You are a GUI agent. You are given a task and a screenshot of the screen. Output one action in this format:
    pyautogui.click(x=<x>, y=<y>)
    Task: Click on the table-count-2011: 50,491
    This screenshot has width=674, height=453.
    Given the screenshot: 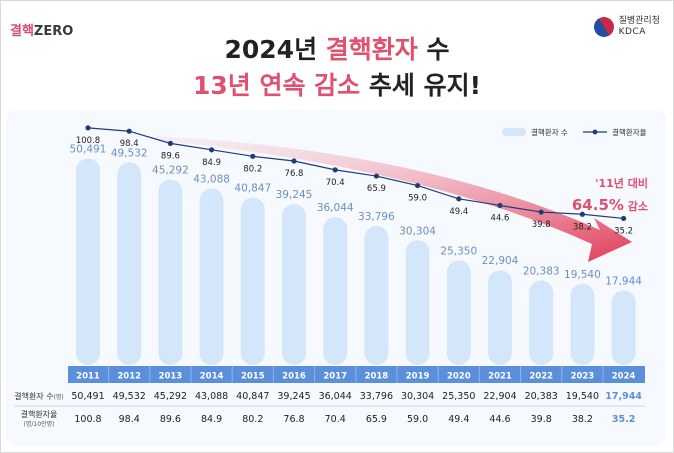 What is the action you would take?
    pyautogui.click(x=87, y=396)
    